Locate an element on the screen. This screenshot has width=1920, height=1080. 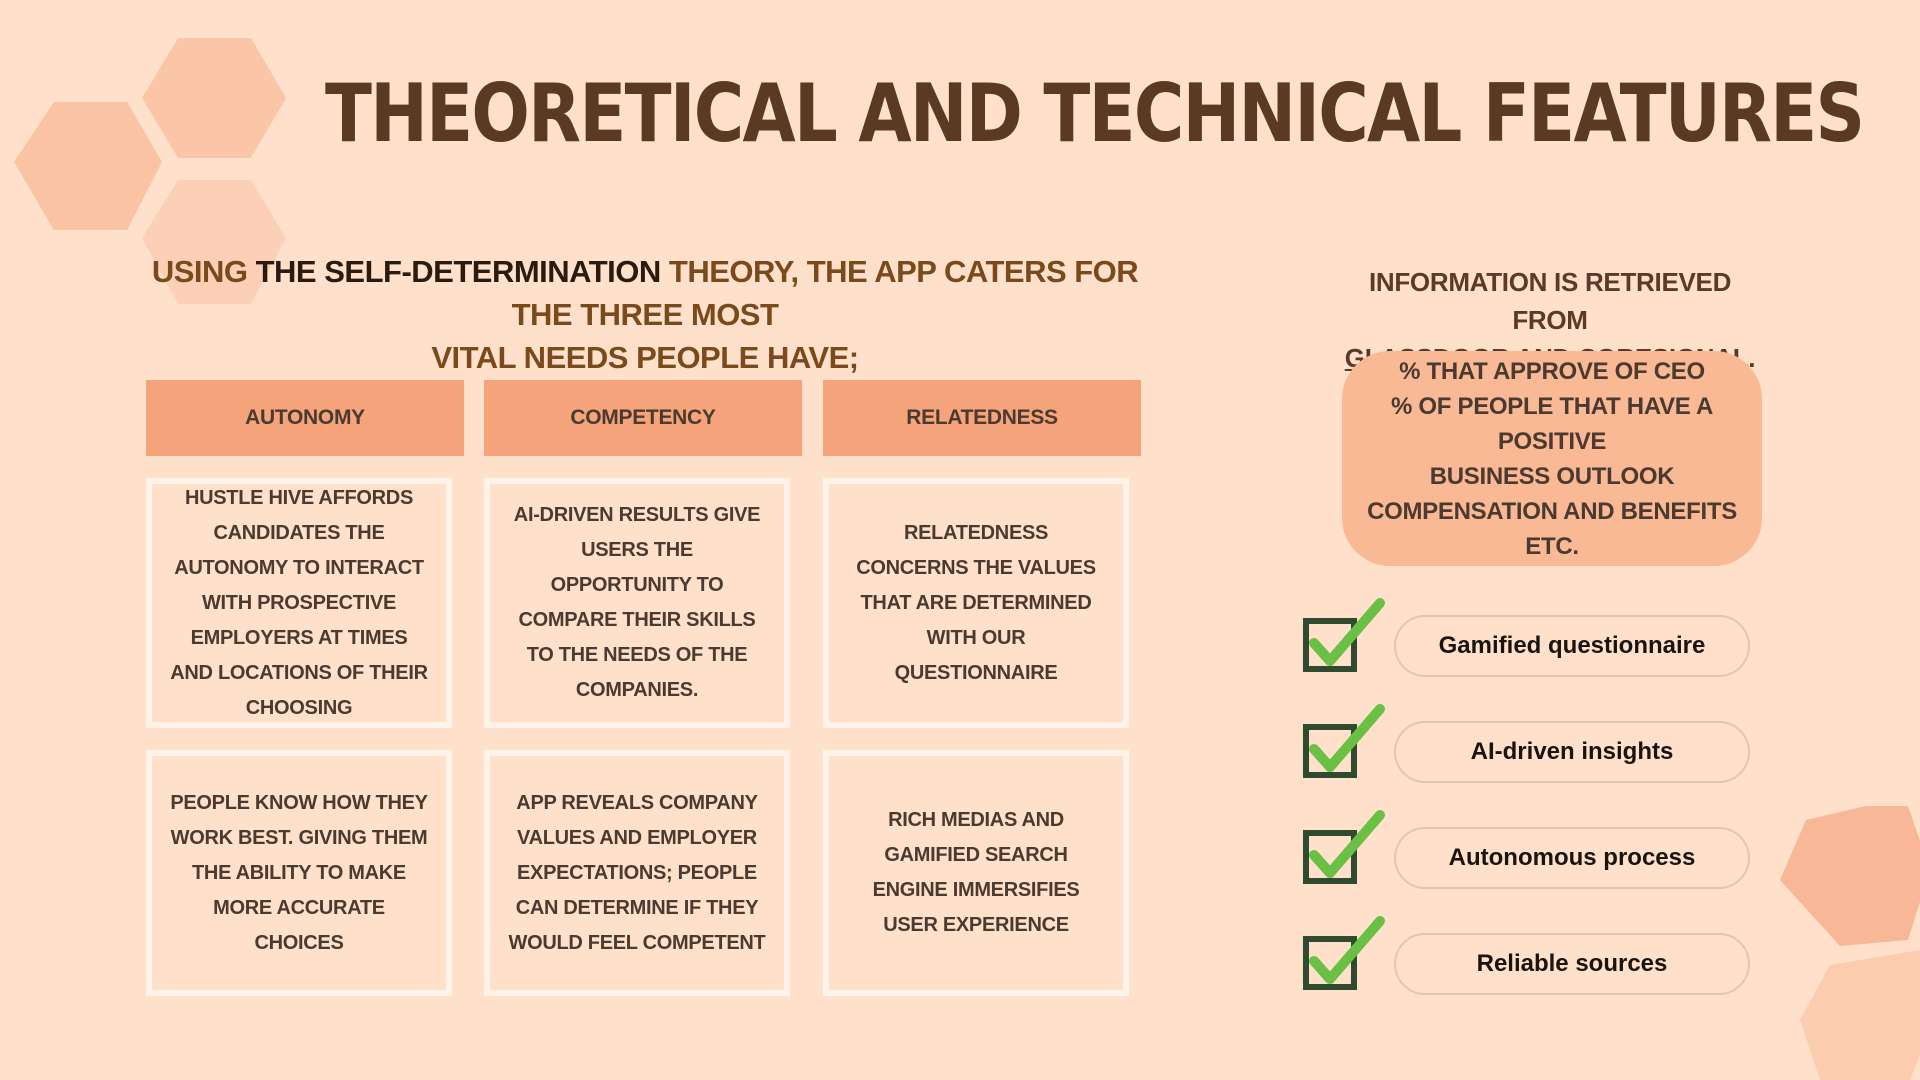
hexagon-decoration-top-left is located at coordinates (150, 171).